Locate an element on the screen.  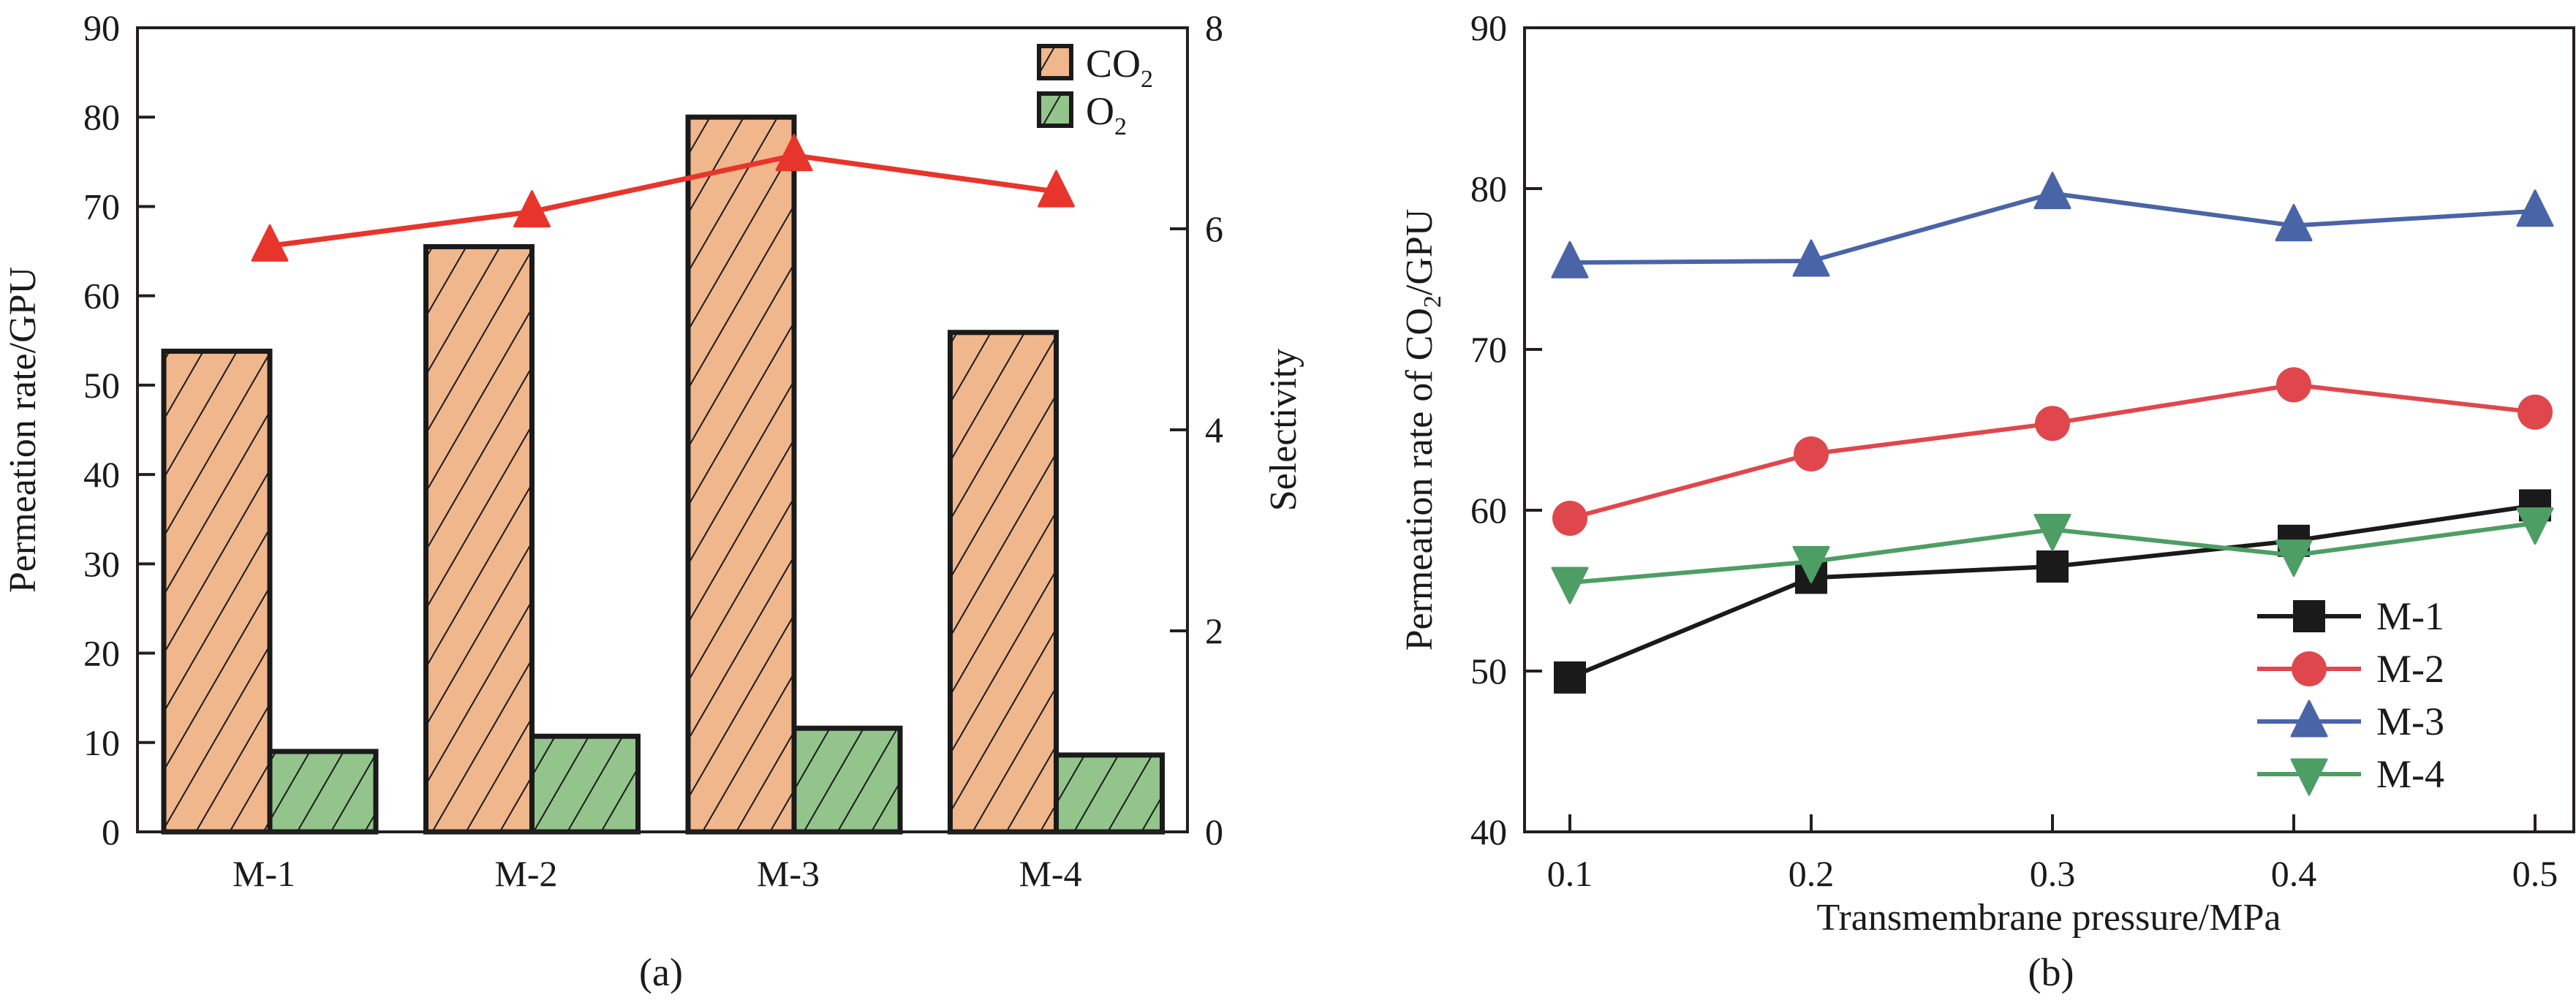
legend-marker-triangle-down-icon is located at coordinates (2309, 777).